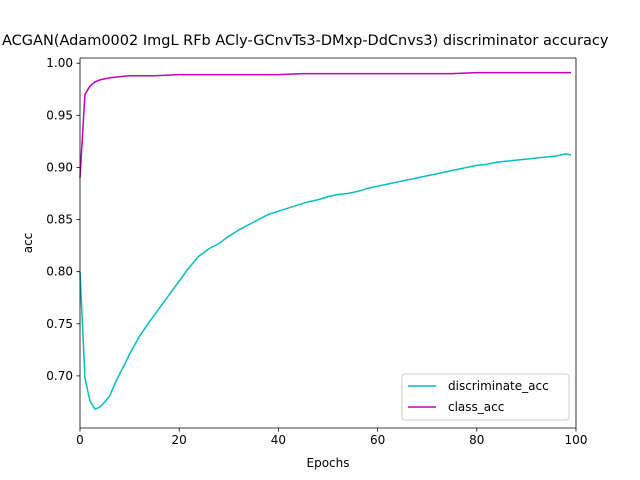 The width and height of the screenshot is (640, 480). Describe the element at coordinates (59, 167) in the screenshot. I see `y-tick-label: 0.90` at that location.